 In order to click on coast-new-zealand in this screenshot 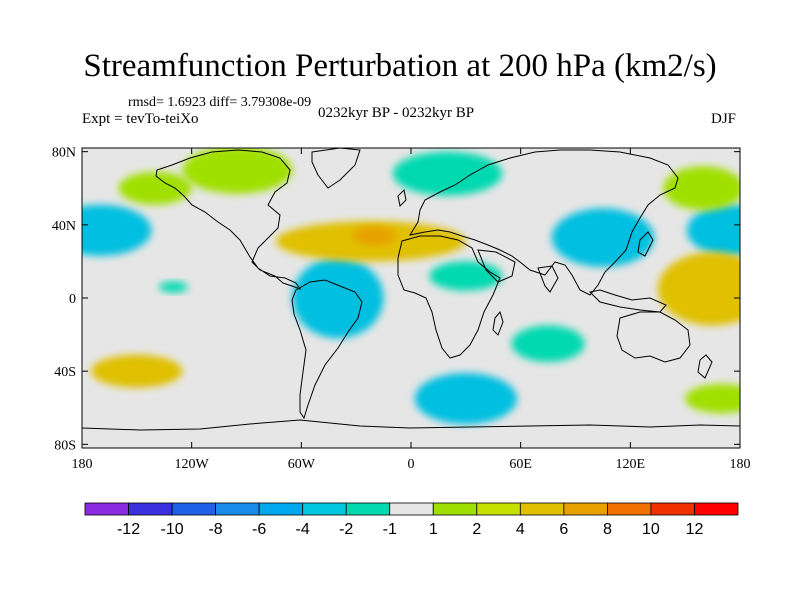, I will do `click(705, 366)`.